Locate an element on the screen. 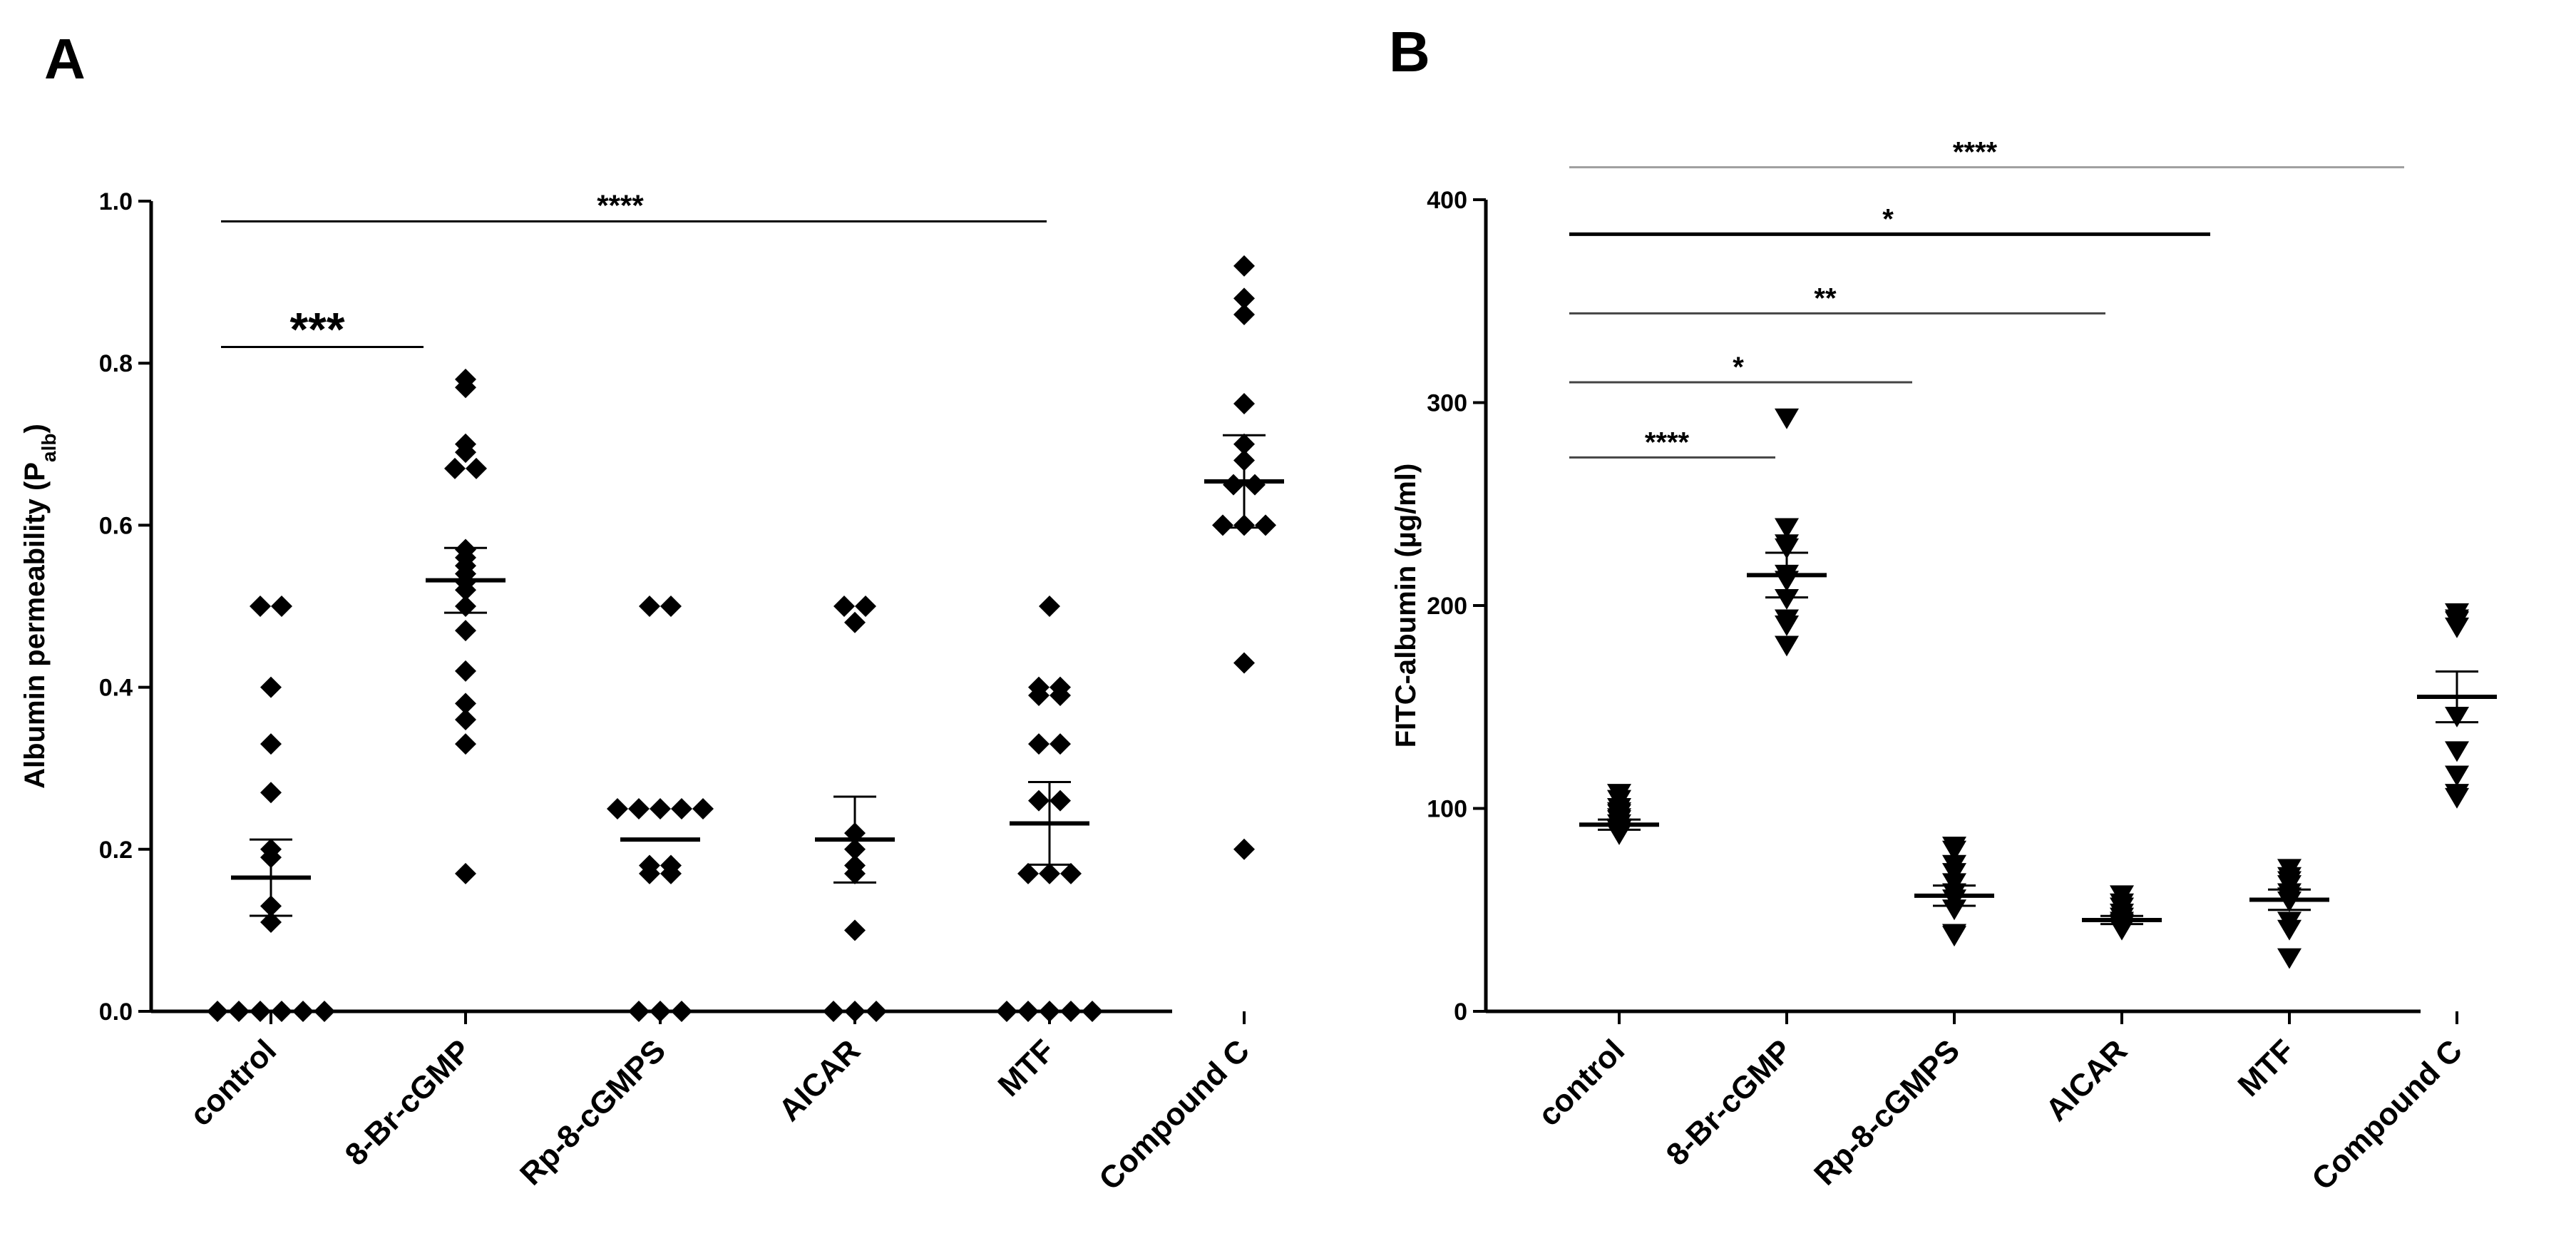 The width and height of the screenshot is (2576, 1241). panel-a-category-label: Rp-8-cGMPS is located at coordinates (592, 1112).